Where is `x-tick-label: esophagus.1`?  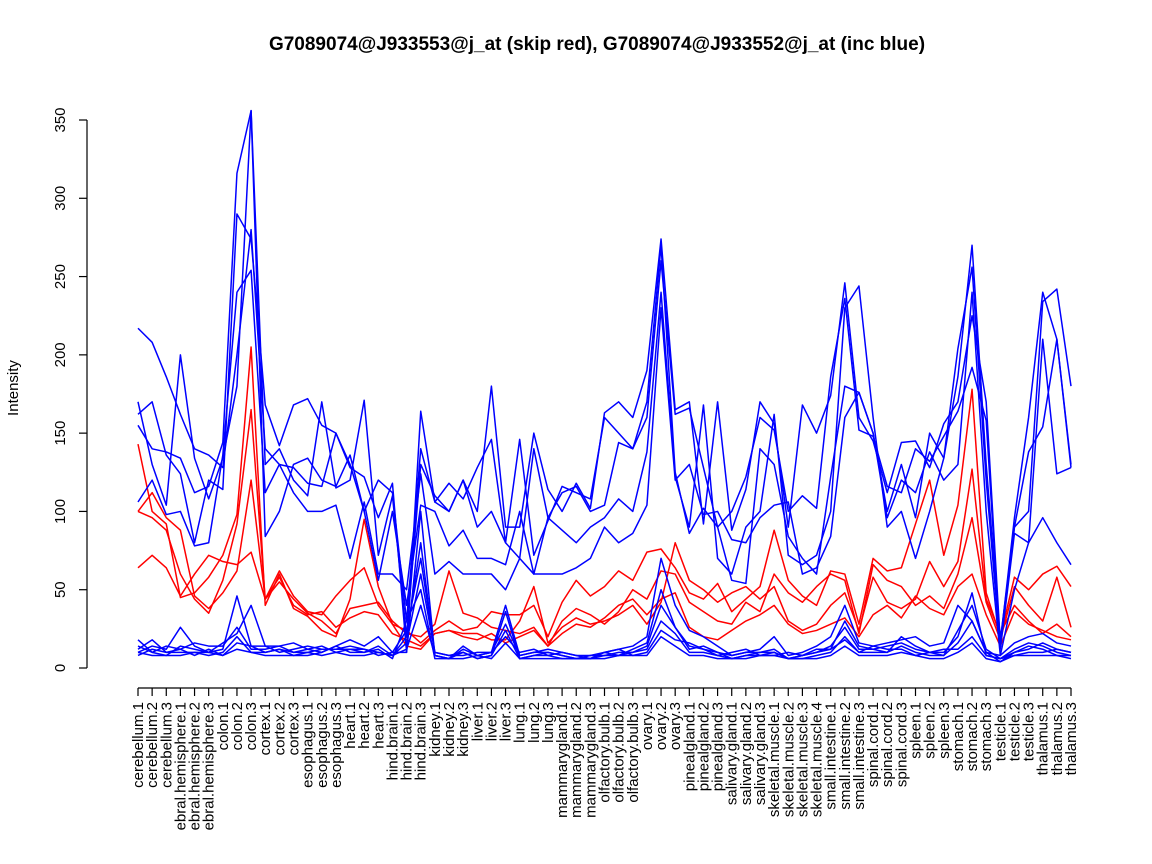
x-tick-label: esophagus.1 is located at coordinates (308, 745).